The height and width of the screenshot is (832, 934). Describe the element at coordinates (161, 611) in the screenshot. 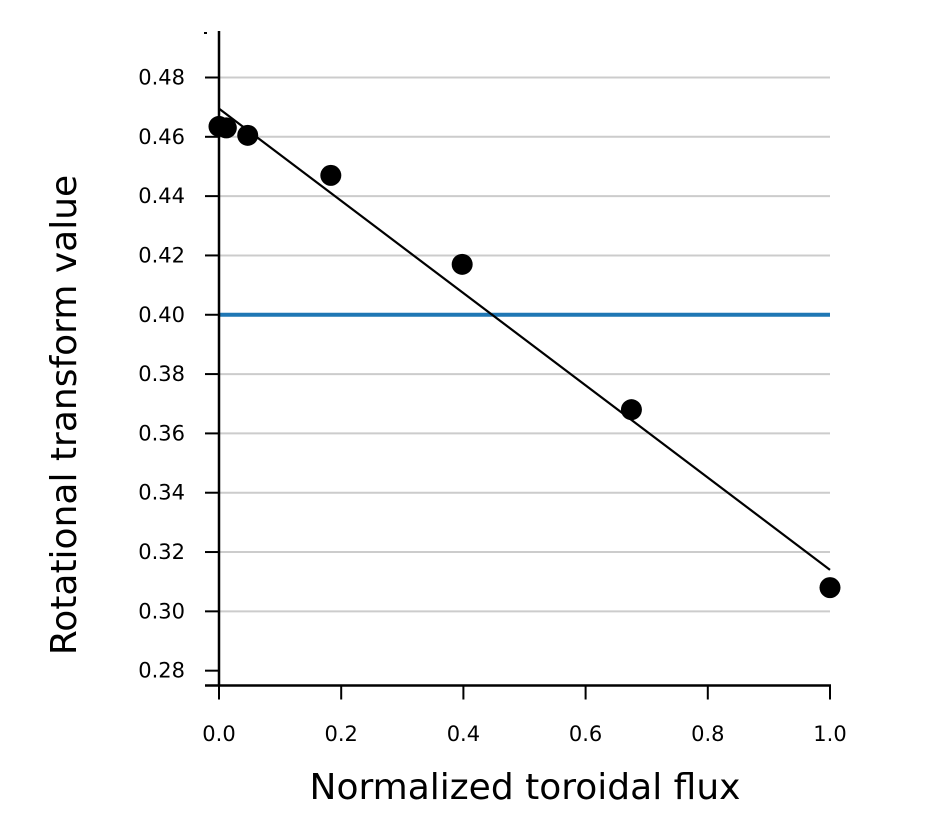

I see `y-tick-label: 0.30` at that location.